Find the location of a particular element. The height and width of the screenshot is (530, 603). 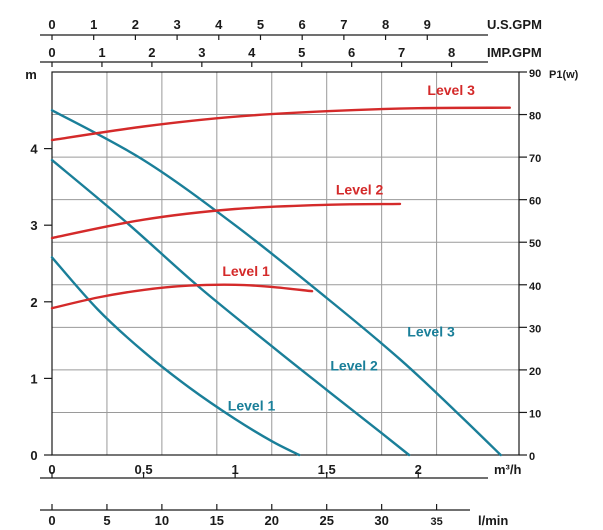

x-usgpm-tick-label: 0 is located at coordinates (51, 24).